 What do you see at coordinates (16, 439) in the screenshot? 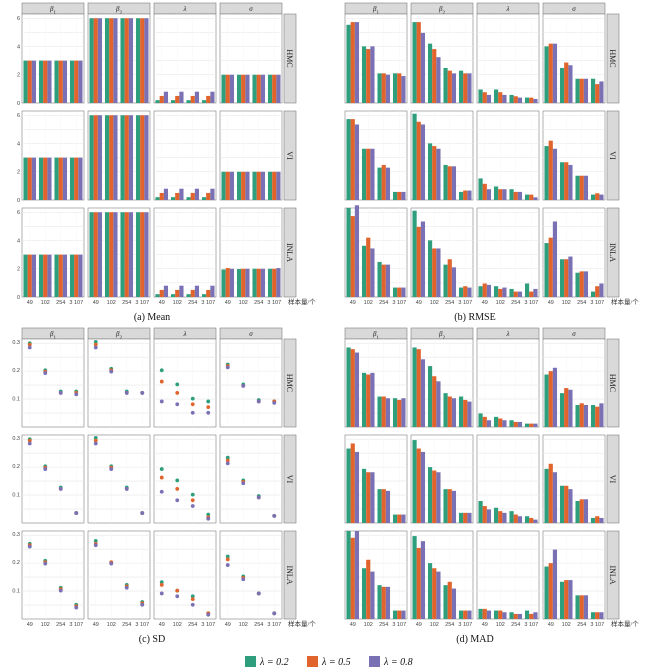
I see `y-tick-label: 0.3` at bounding box center [16, 439].